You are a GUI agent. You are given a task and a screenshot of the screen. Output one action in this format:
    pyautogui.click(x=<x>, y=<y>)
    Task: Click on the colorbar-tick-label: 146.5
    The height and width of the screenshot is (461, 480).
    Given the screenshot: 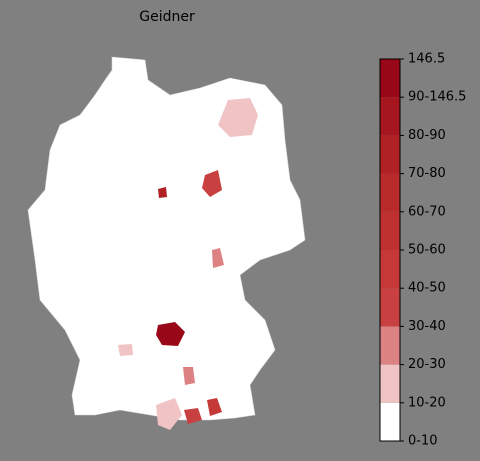 What is the action you would take?
    pyautogui.click(x=426, y=59)
    